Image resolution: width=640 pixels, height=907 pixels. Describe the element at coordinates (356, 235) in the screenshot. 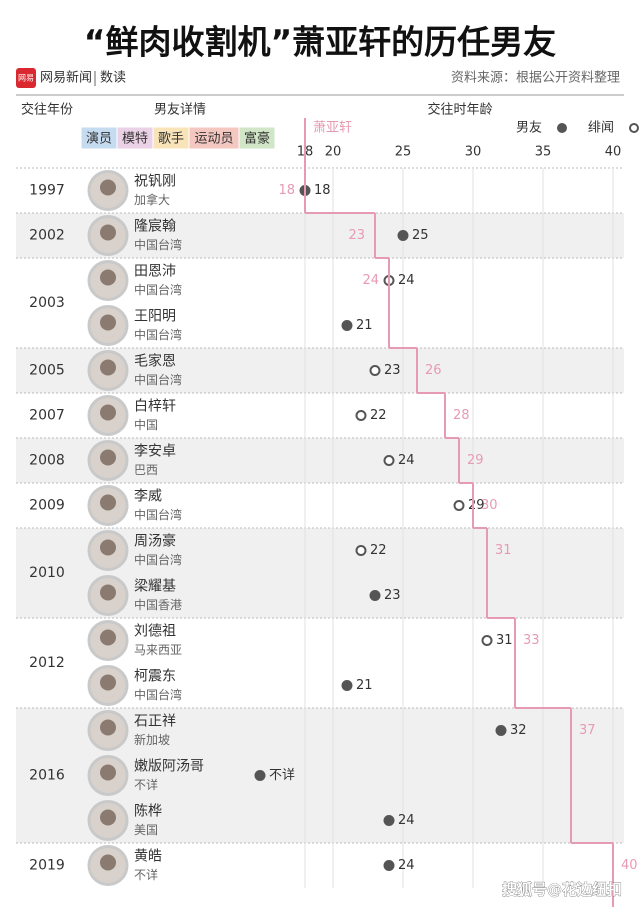

I see `step-label: 23` at that location.